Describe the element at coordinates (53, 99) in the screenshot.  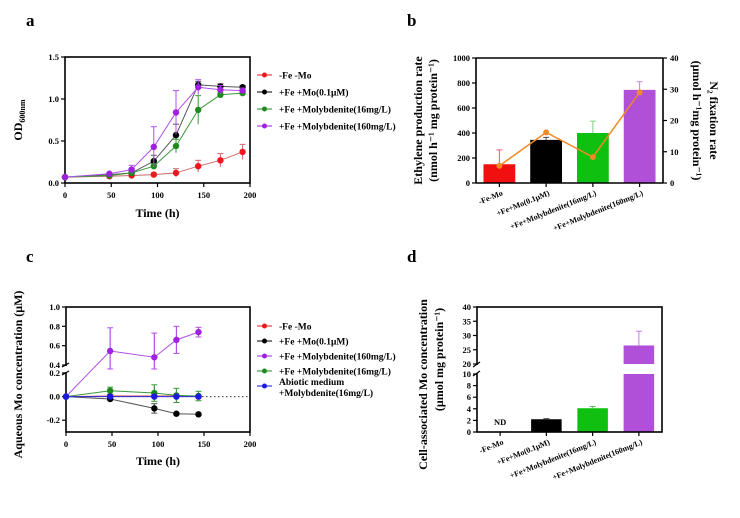
I see `y-tick-label: 1.0` at that location.